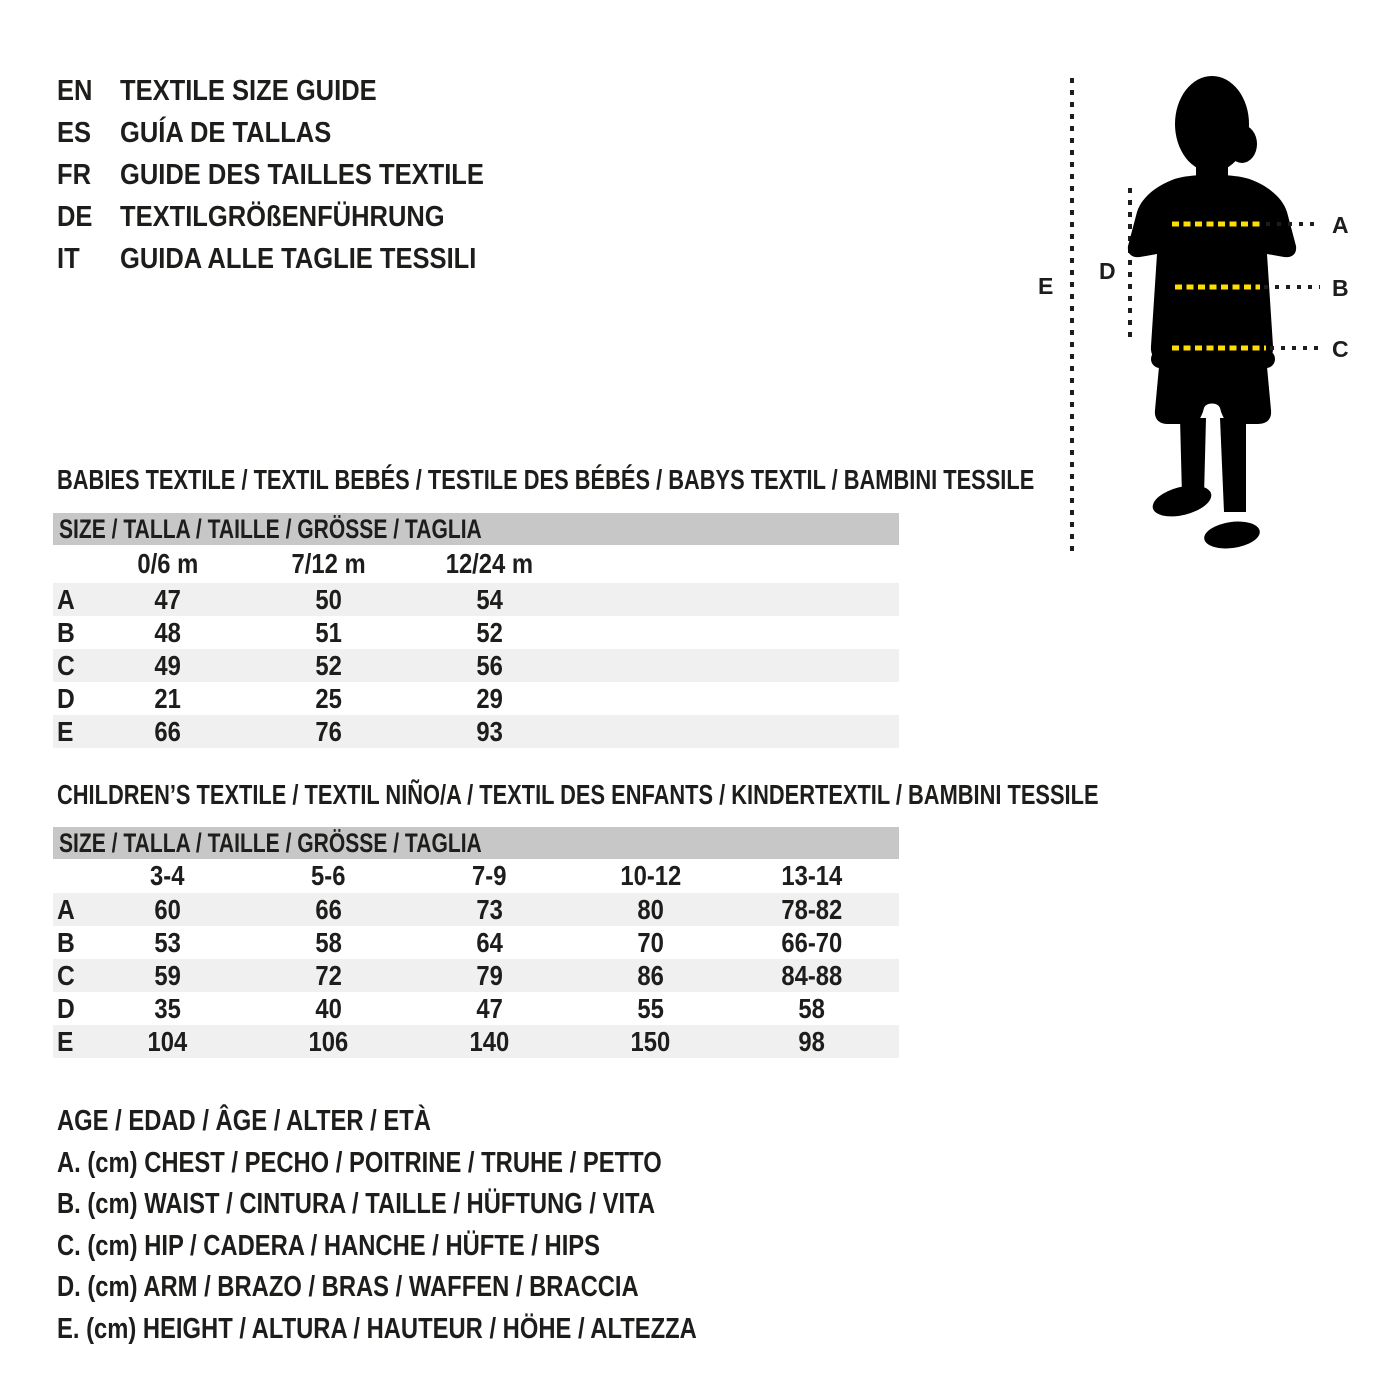 The image size is (1400, 1400). I want to click on language-title: GUIDE DES TAILLES TEXTILE, so click(302, 175).